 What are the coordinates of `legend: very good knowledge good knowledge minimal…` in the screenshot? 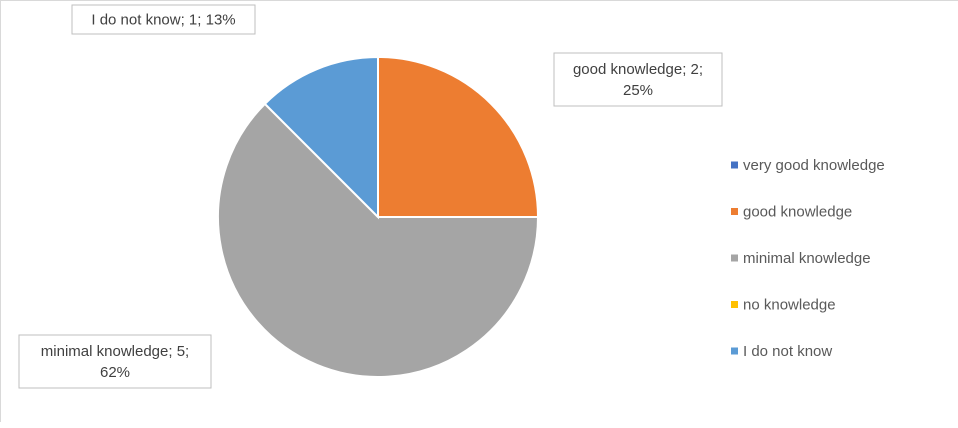 It's located at (808, 258).